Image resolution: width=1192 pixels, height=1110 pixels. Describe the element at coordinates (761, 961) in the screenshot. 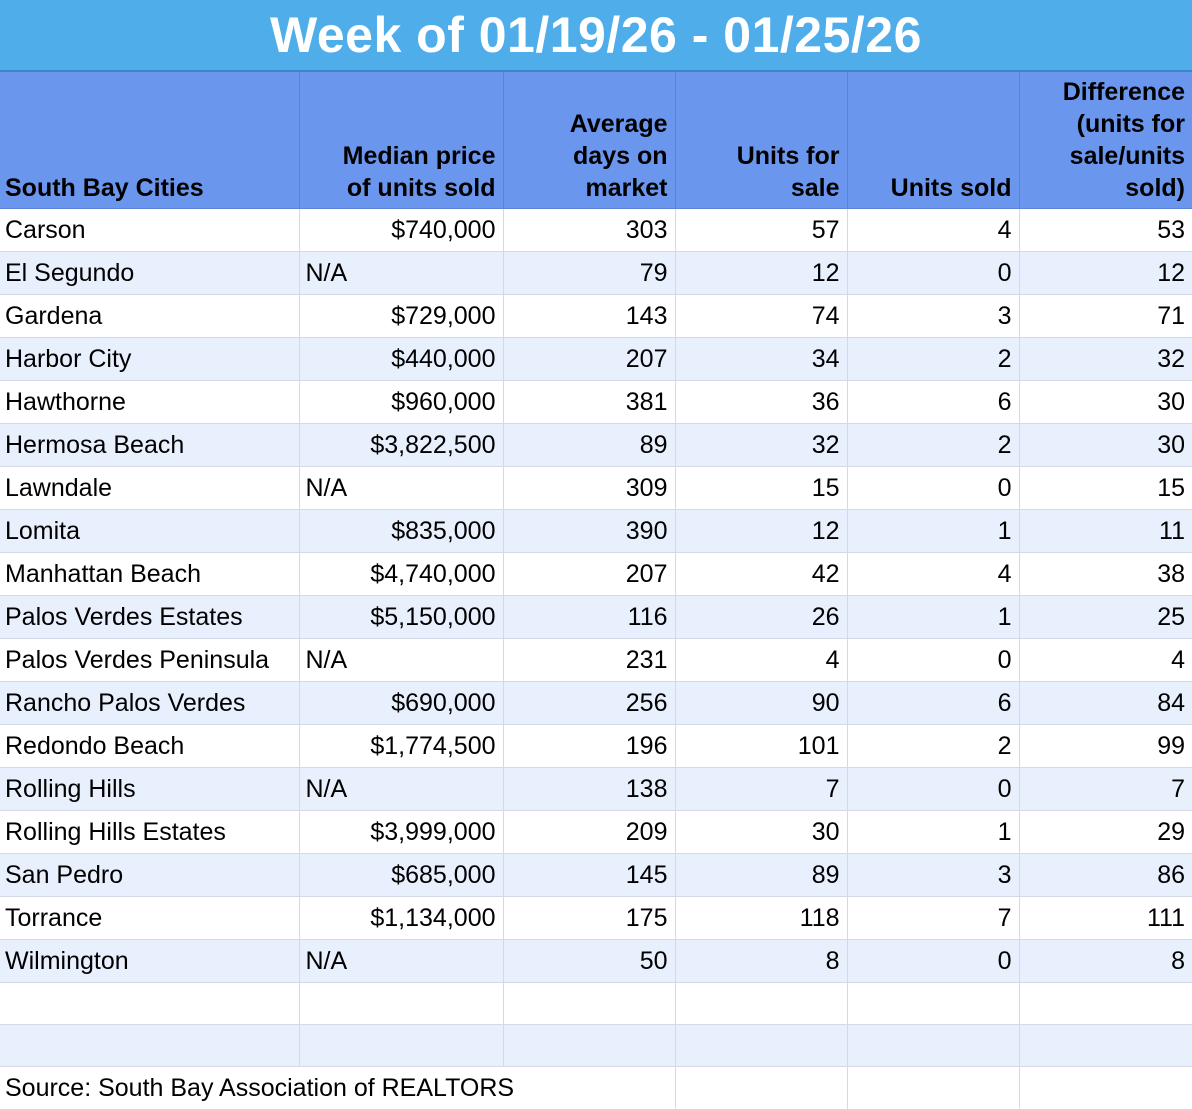

I see `units-for-sale-cell: 8` at that location.